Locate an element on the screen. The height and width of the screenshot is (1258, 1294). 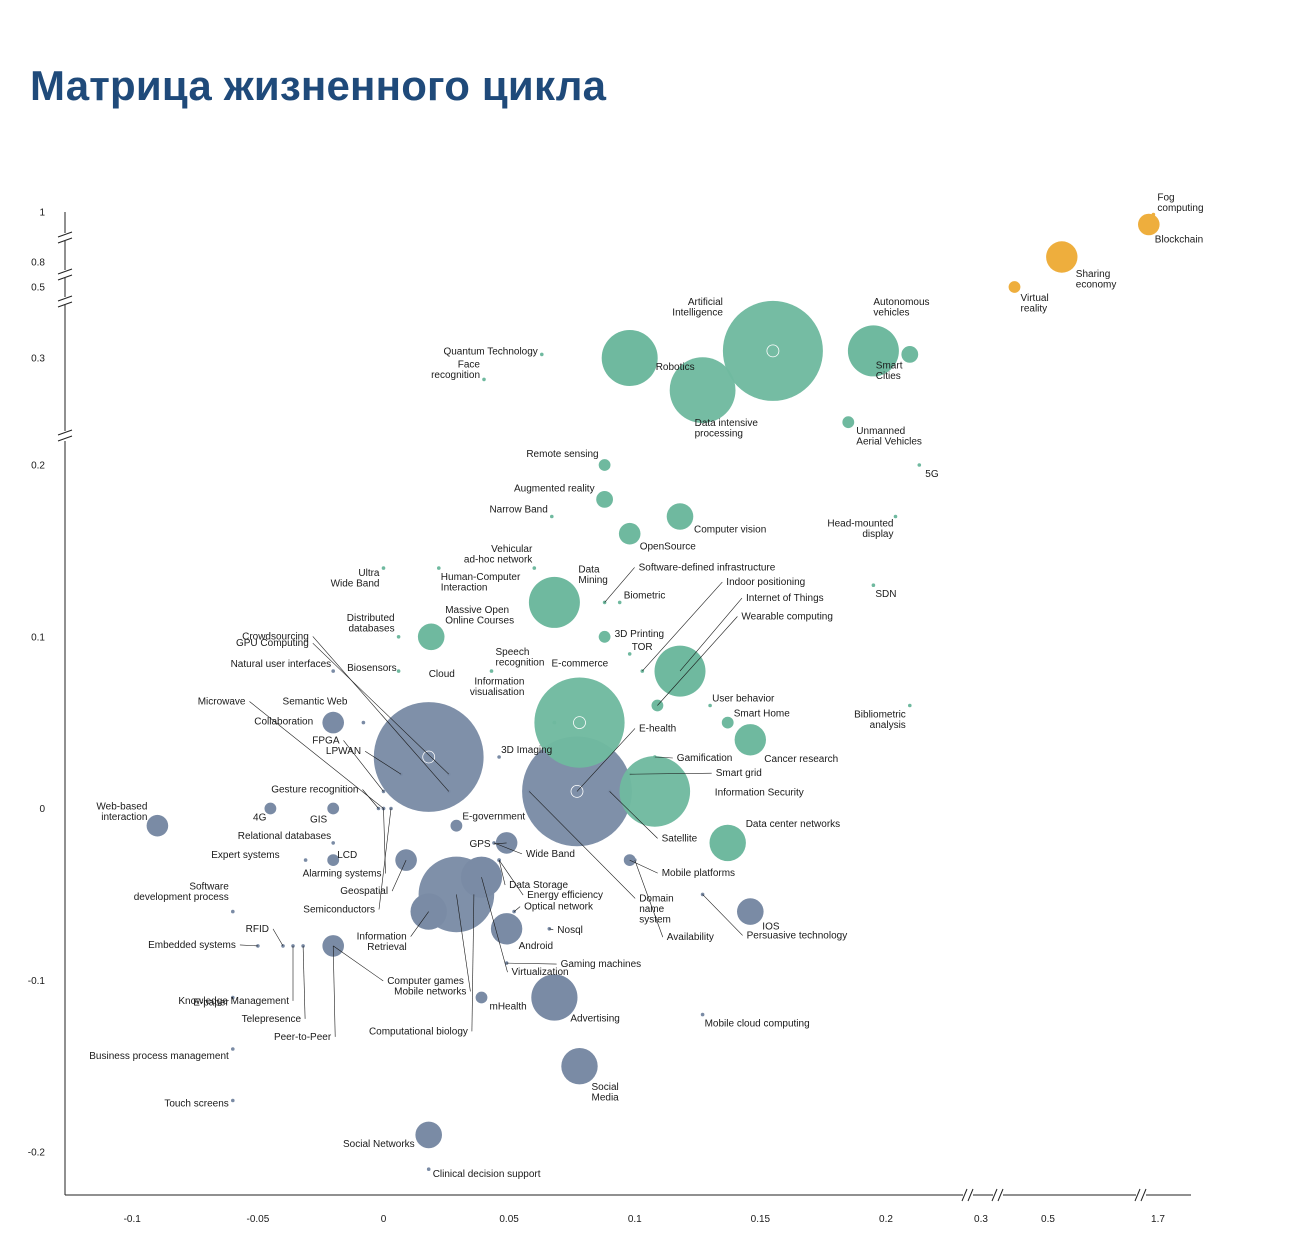
label-persuasive-technology: Persuasive technology is located at coordinates (797, 935).